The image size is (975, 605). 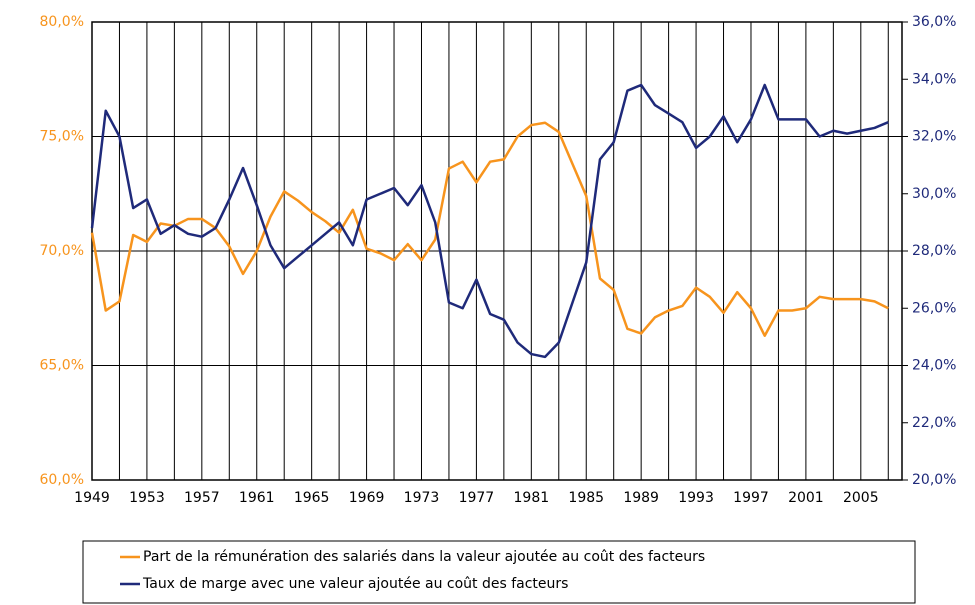 I want to click on y2-tick-label: 32,0%, so click(x=934, y=137).